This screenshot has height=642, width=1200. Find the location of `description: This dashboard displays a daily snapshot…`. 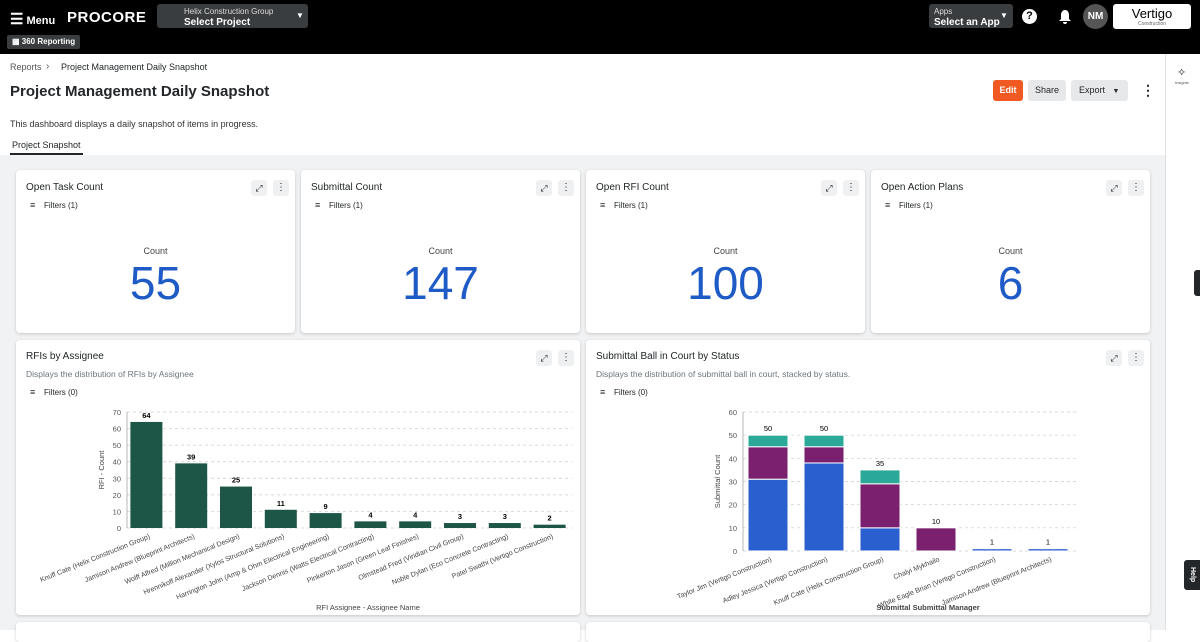

description: This dashboard displays a daily snapshot… is located at coordinates (134, 124).